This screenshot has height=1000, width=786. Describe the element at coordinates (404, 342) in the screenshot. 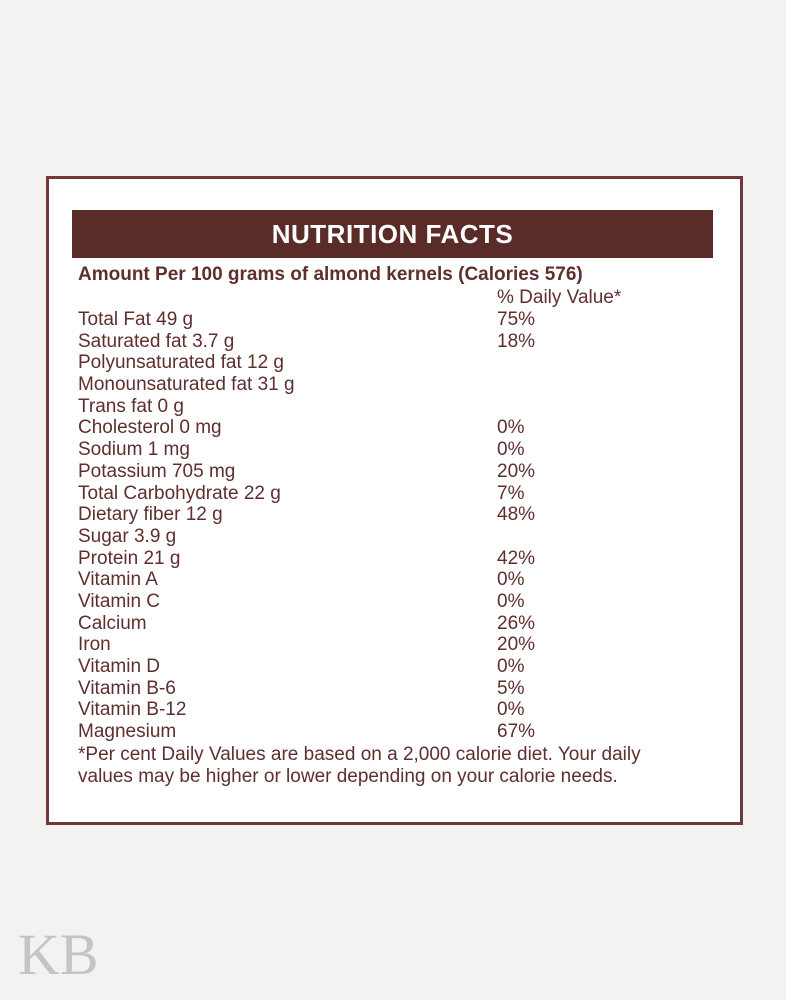

I see `nutrient-row: Saturated fat 3.7 g 18%` at that location.